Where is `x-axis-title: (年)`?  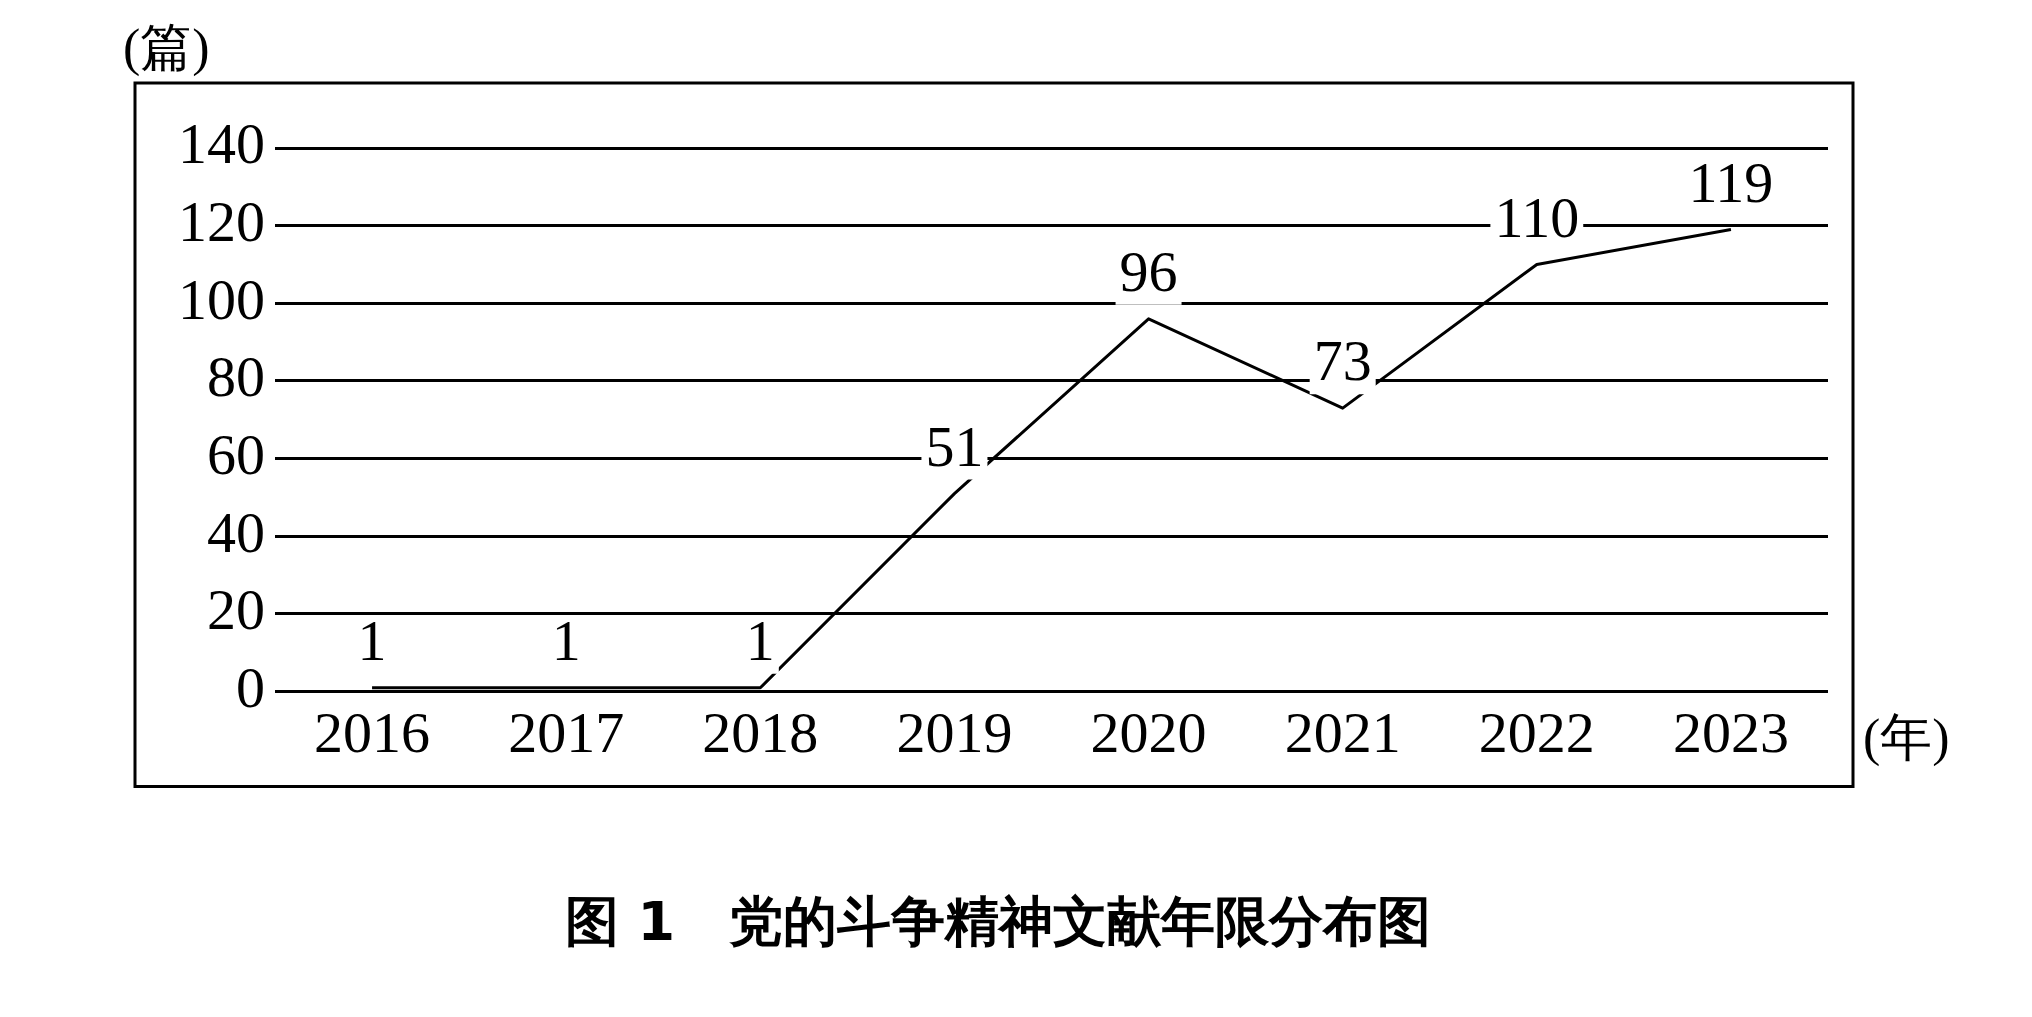 x-axis-title: (年) is located at coordinates (1906, 738).